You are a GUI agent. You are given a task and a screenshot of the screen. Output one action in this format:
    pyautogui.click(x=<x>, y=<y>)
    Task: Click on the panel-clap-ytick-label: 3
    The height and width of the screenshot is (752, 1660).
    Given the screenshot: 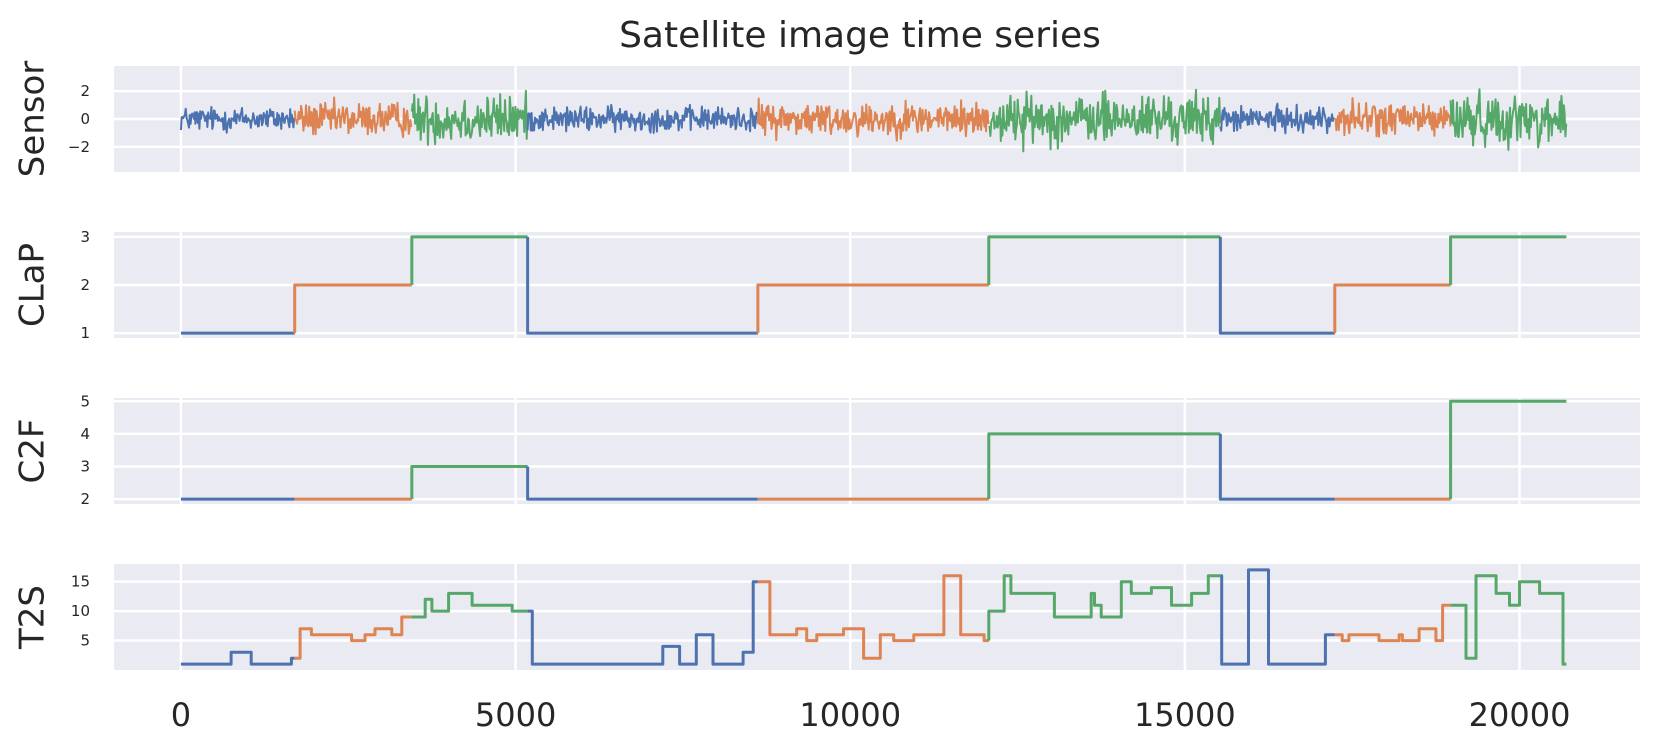 What is the action you would take?
    pyautogui.click(x=85, y=237)
    